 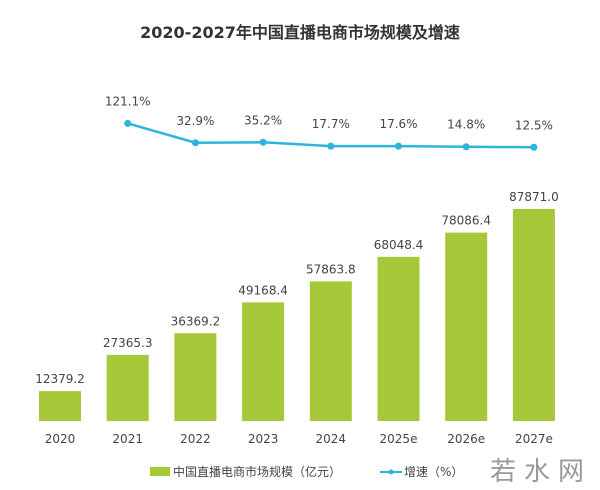 What do you see at coordinates (263, 439) in the screenshot?
I see `x-tick-label: 2023` at bounding box center [263, 439].